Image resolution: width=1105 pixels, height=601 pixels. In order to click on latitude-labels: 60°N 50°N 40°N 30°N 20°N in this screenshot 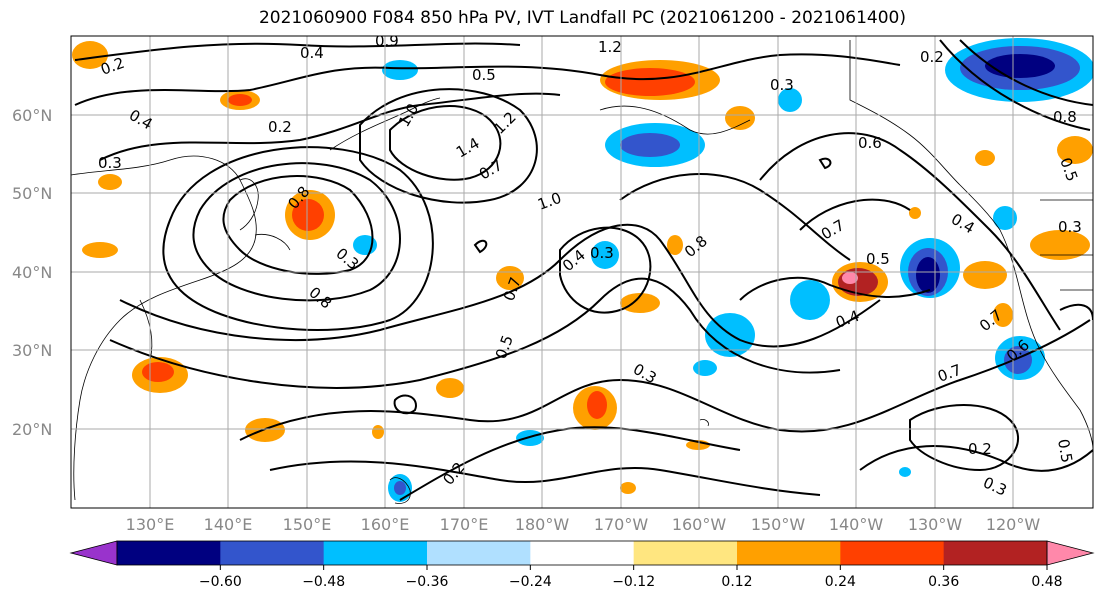, I will do `click(32, 272)`.